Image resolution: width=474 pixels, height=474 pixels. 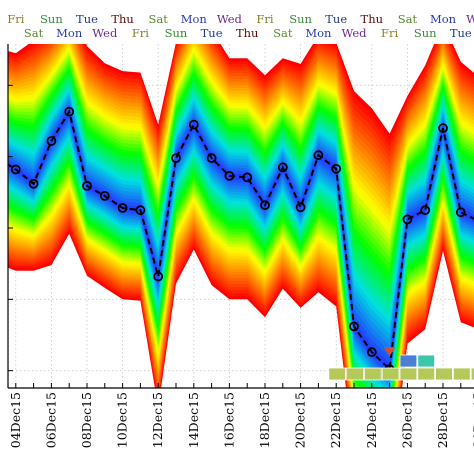 I want to click on x-tick-label: 18Dec15, so click(x=264, y=420).